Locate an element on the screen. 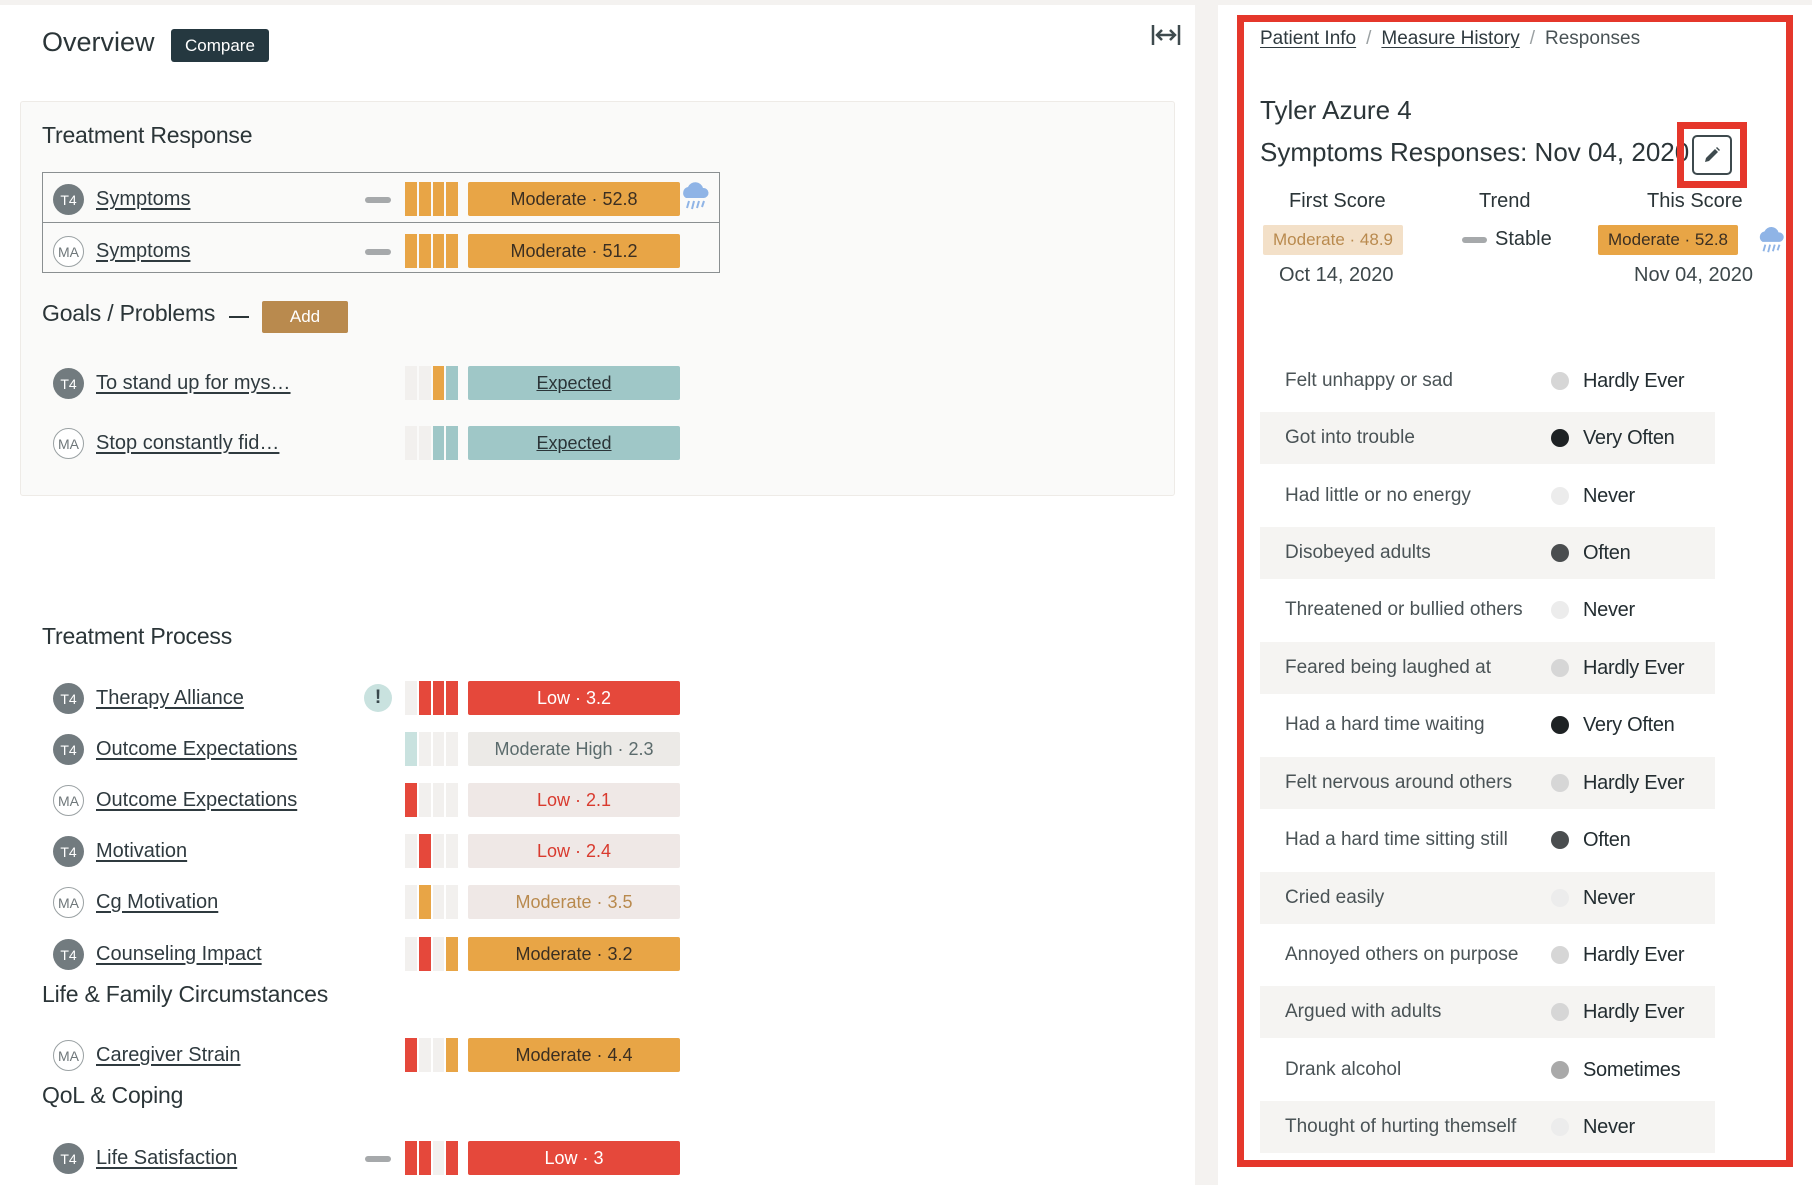  measure-link: Cg Motivation is located at coordinates (157, 902).